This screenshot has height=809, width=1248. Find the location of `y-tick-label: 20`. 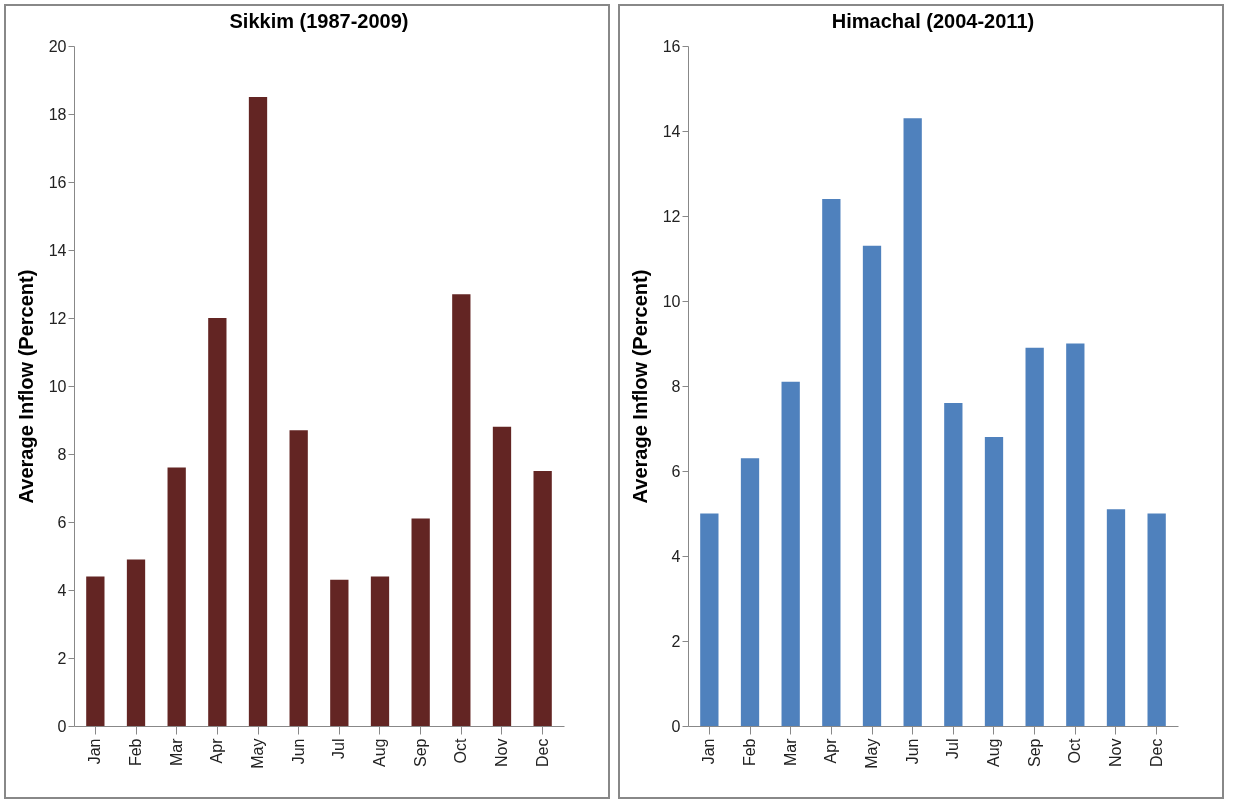

y-tick-label: 20 is located at coordinates (57, 46).